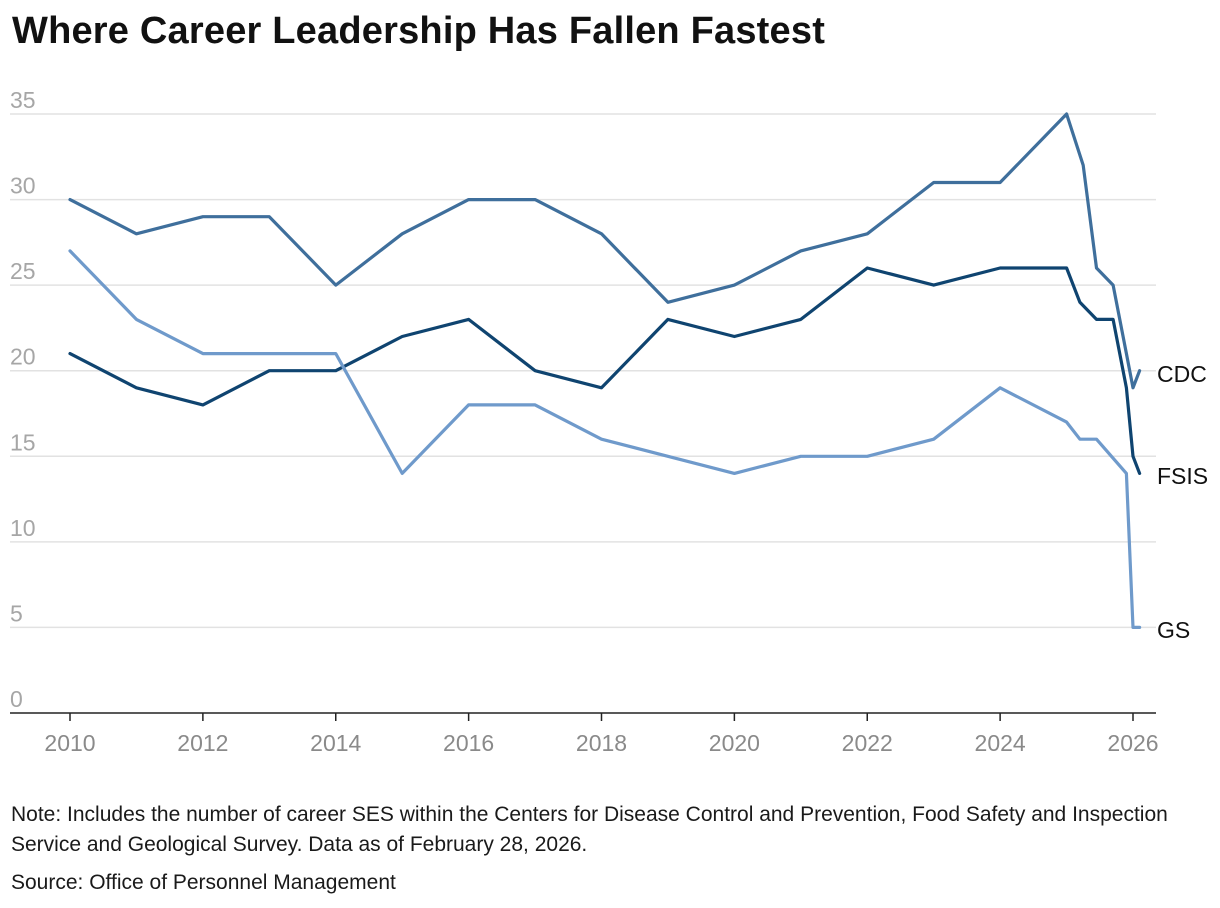 Image resolution: width=1220 pixels, height=908 pixels. I want to click on series-label-gs: GS, so click(1173, 630).